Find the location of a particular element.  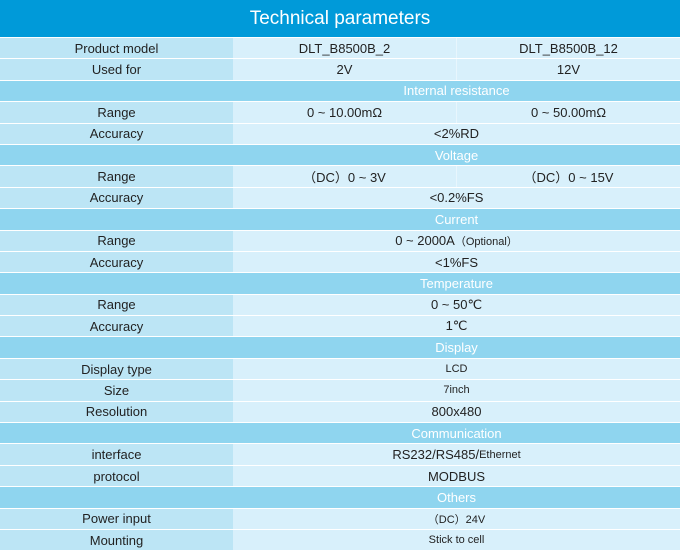

parameter-values: RS232/RS485/ Ethernet is located at coordinates (456, 454).